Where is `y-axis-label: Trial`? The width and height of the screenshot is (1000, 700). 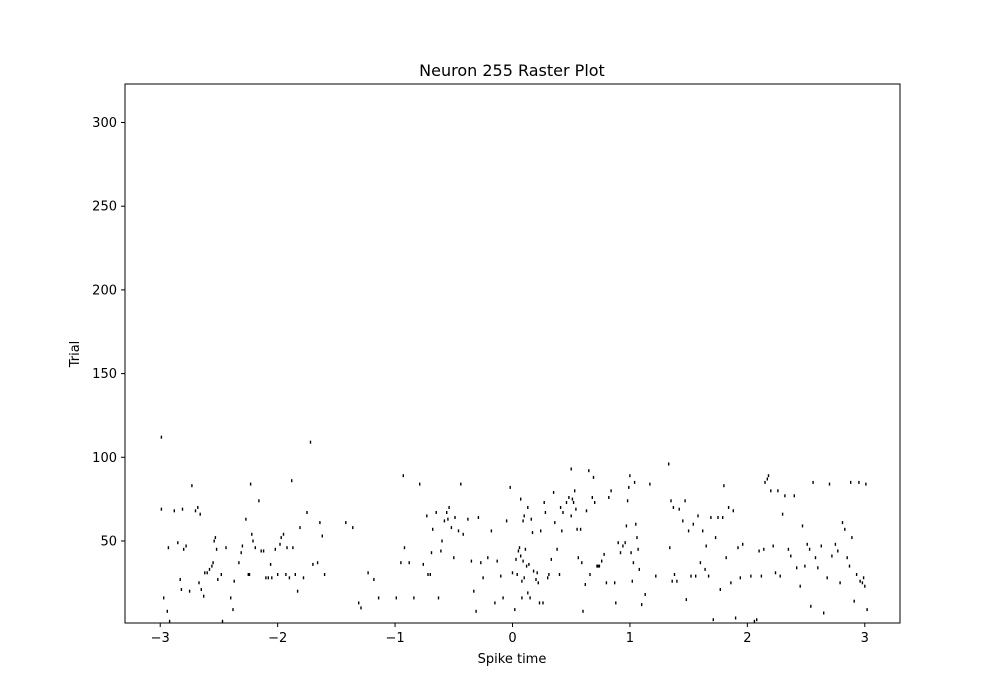 y-axis-label: Trial is located at coordinates (75, 355).